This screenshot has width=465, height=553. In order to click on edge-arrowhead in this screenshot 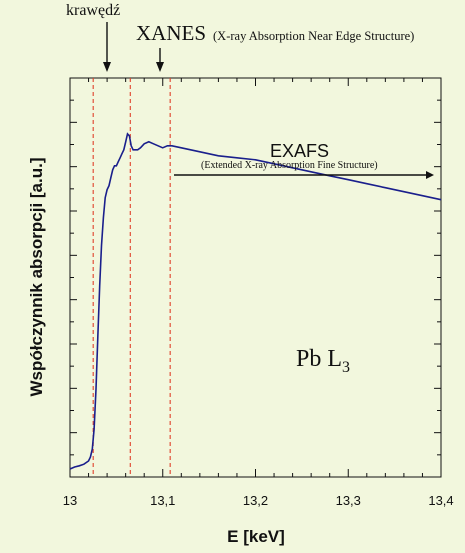, I will do `click(107, 67)`.